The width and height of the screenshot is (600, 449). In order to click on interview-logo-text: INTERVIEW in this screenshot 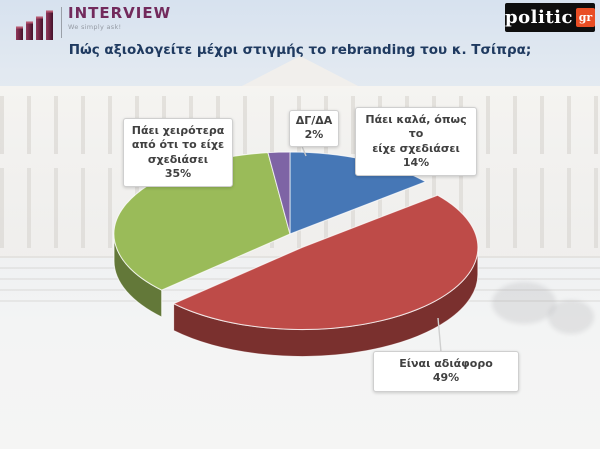, I will do `click(120, 13)`.